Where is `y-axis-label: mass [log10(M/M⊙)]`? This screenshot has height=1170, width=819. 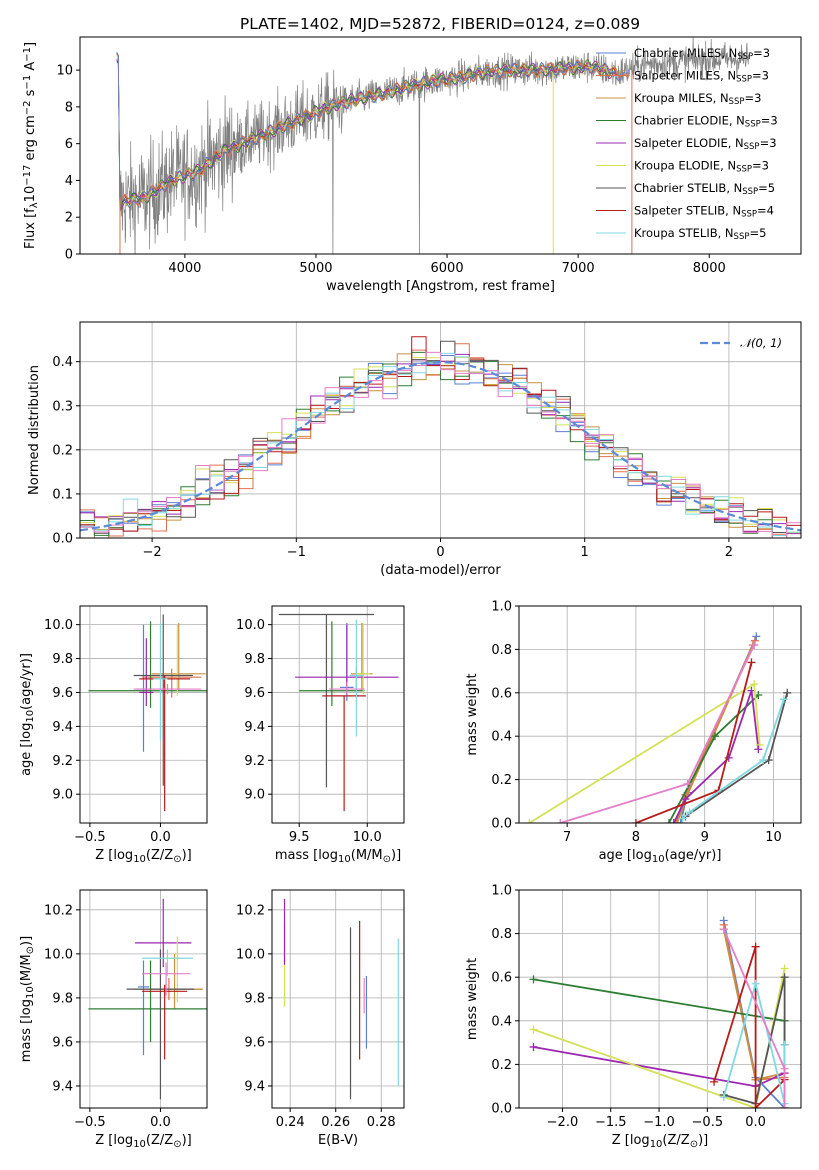
y-axis-label: mass [log10(M/M⊙)] is located at coordinates (27, 999).